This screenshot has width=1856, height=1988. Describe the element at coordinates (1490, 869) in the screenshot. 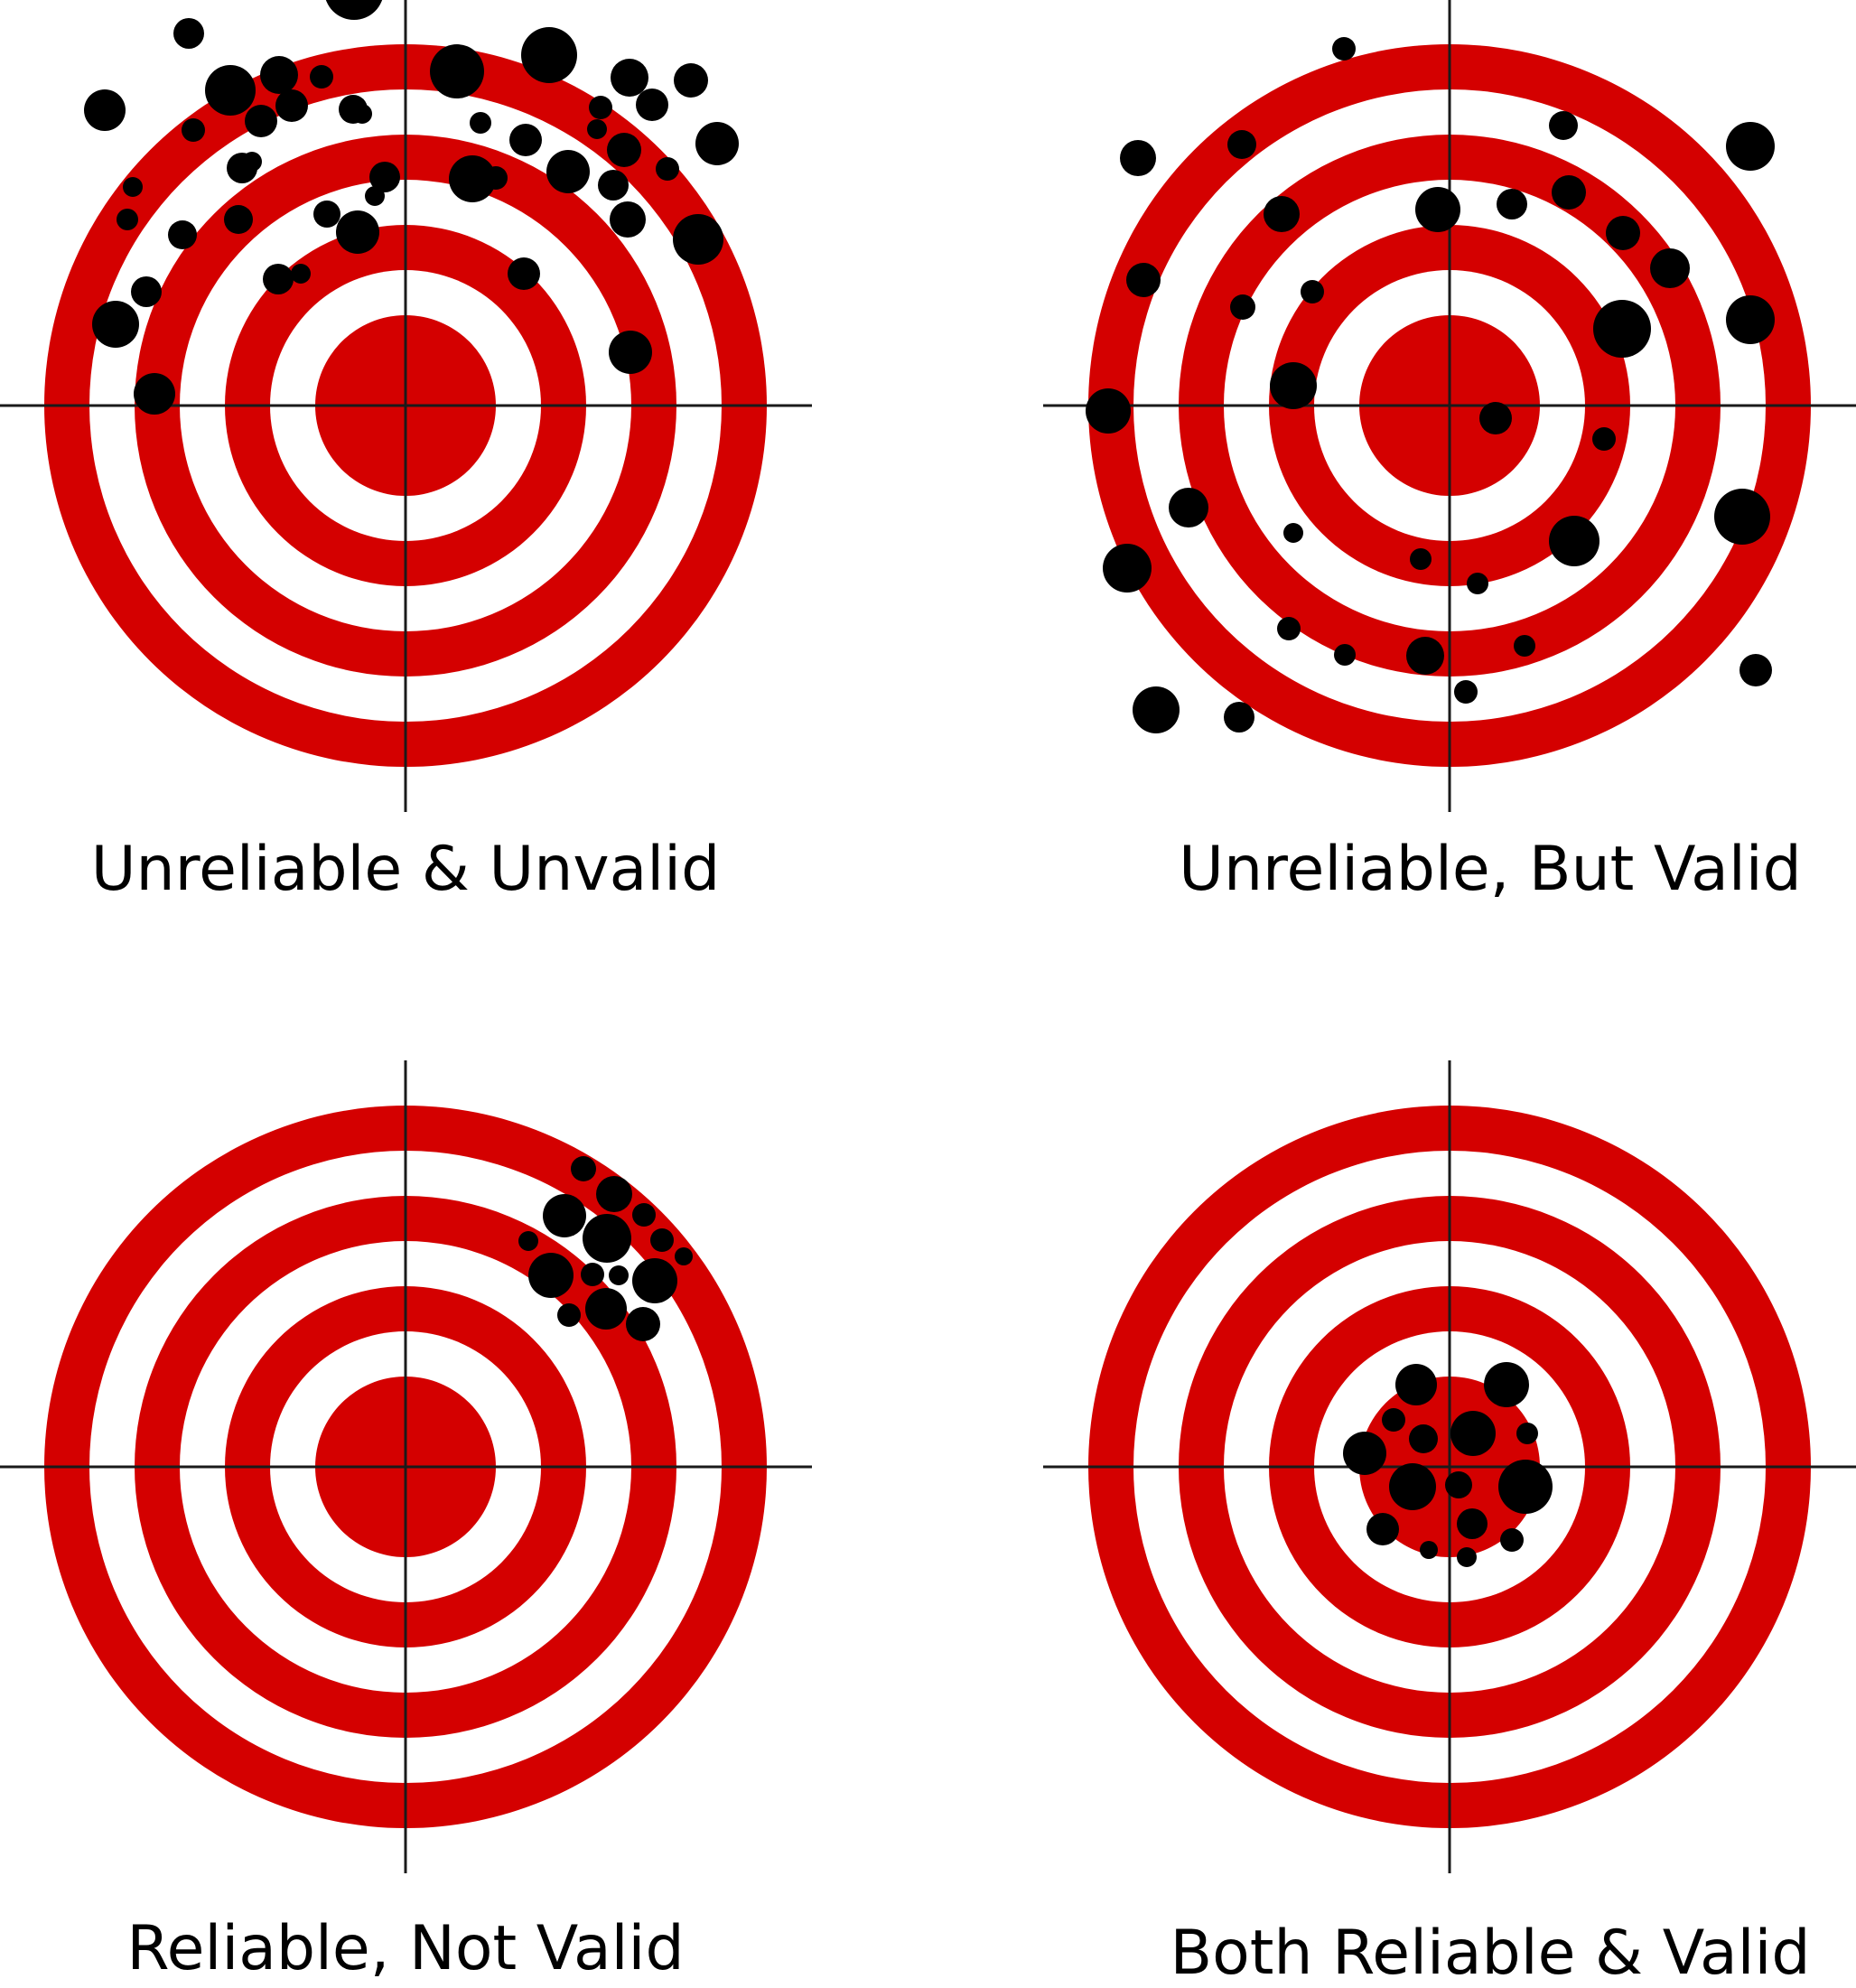

I see `target-caption: Unreliable, But Valid` at that location.